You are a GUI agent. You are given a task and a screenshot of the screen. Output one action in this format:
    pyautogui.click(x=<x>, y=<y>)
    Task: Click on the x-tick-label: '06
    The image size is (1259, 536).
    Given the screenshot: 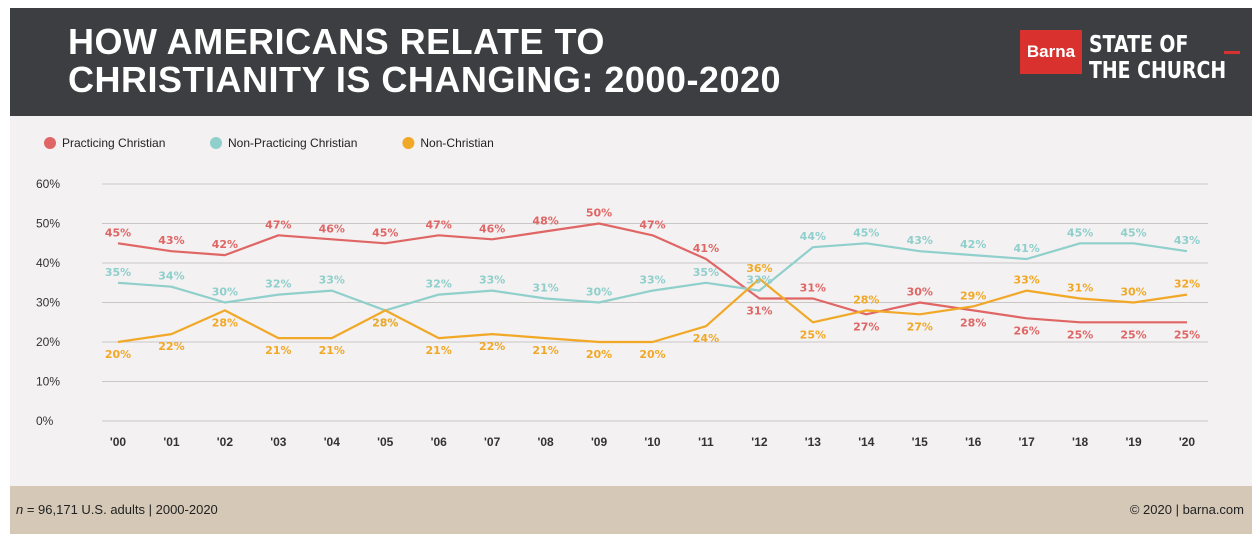 What is the action you would take?
    pyautogui.click(x=439, y=442)
    